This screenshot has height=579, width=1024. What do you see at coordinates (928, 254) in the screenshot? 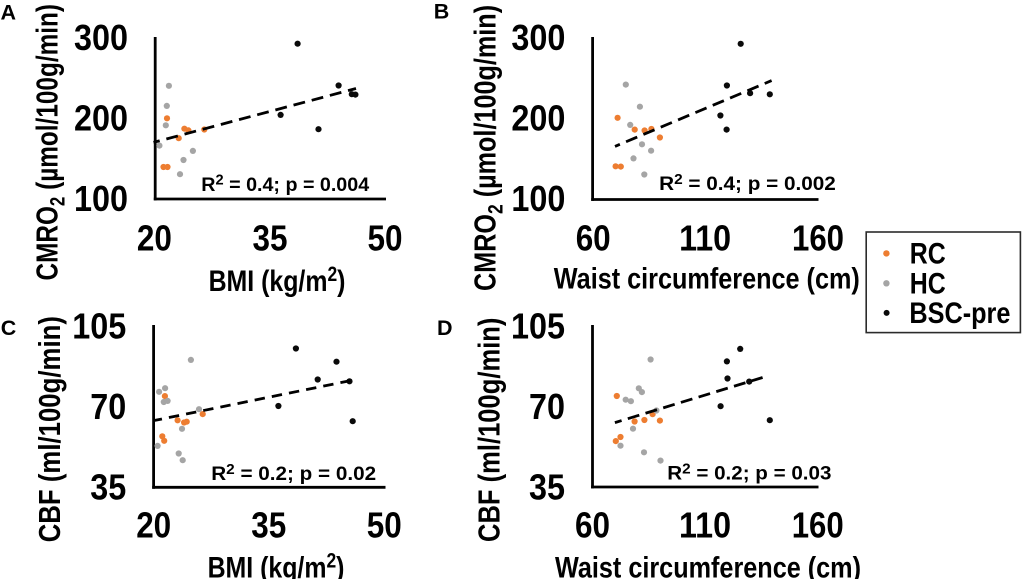
I see `svg-text: RC` at bounding box center [928, 254].